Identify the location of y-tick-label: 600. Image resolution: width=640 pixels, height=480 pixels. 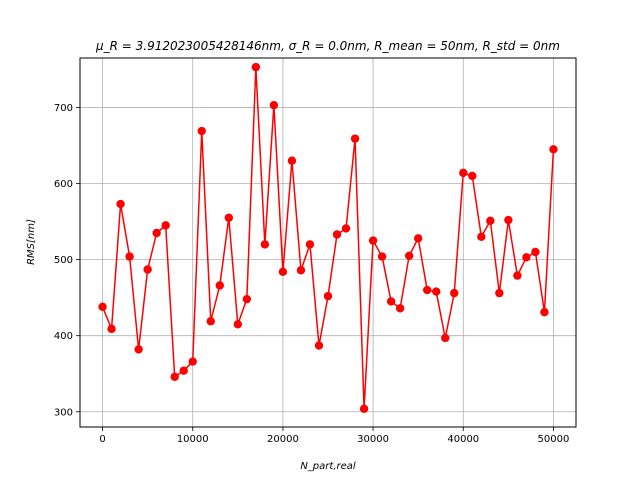
(63, 184).